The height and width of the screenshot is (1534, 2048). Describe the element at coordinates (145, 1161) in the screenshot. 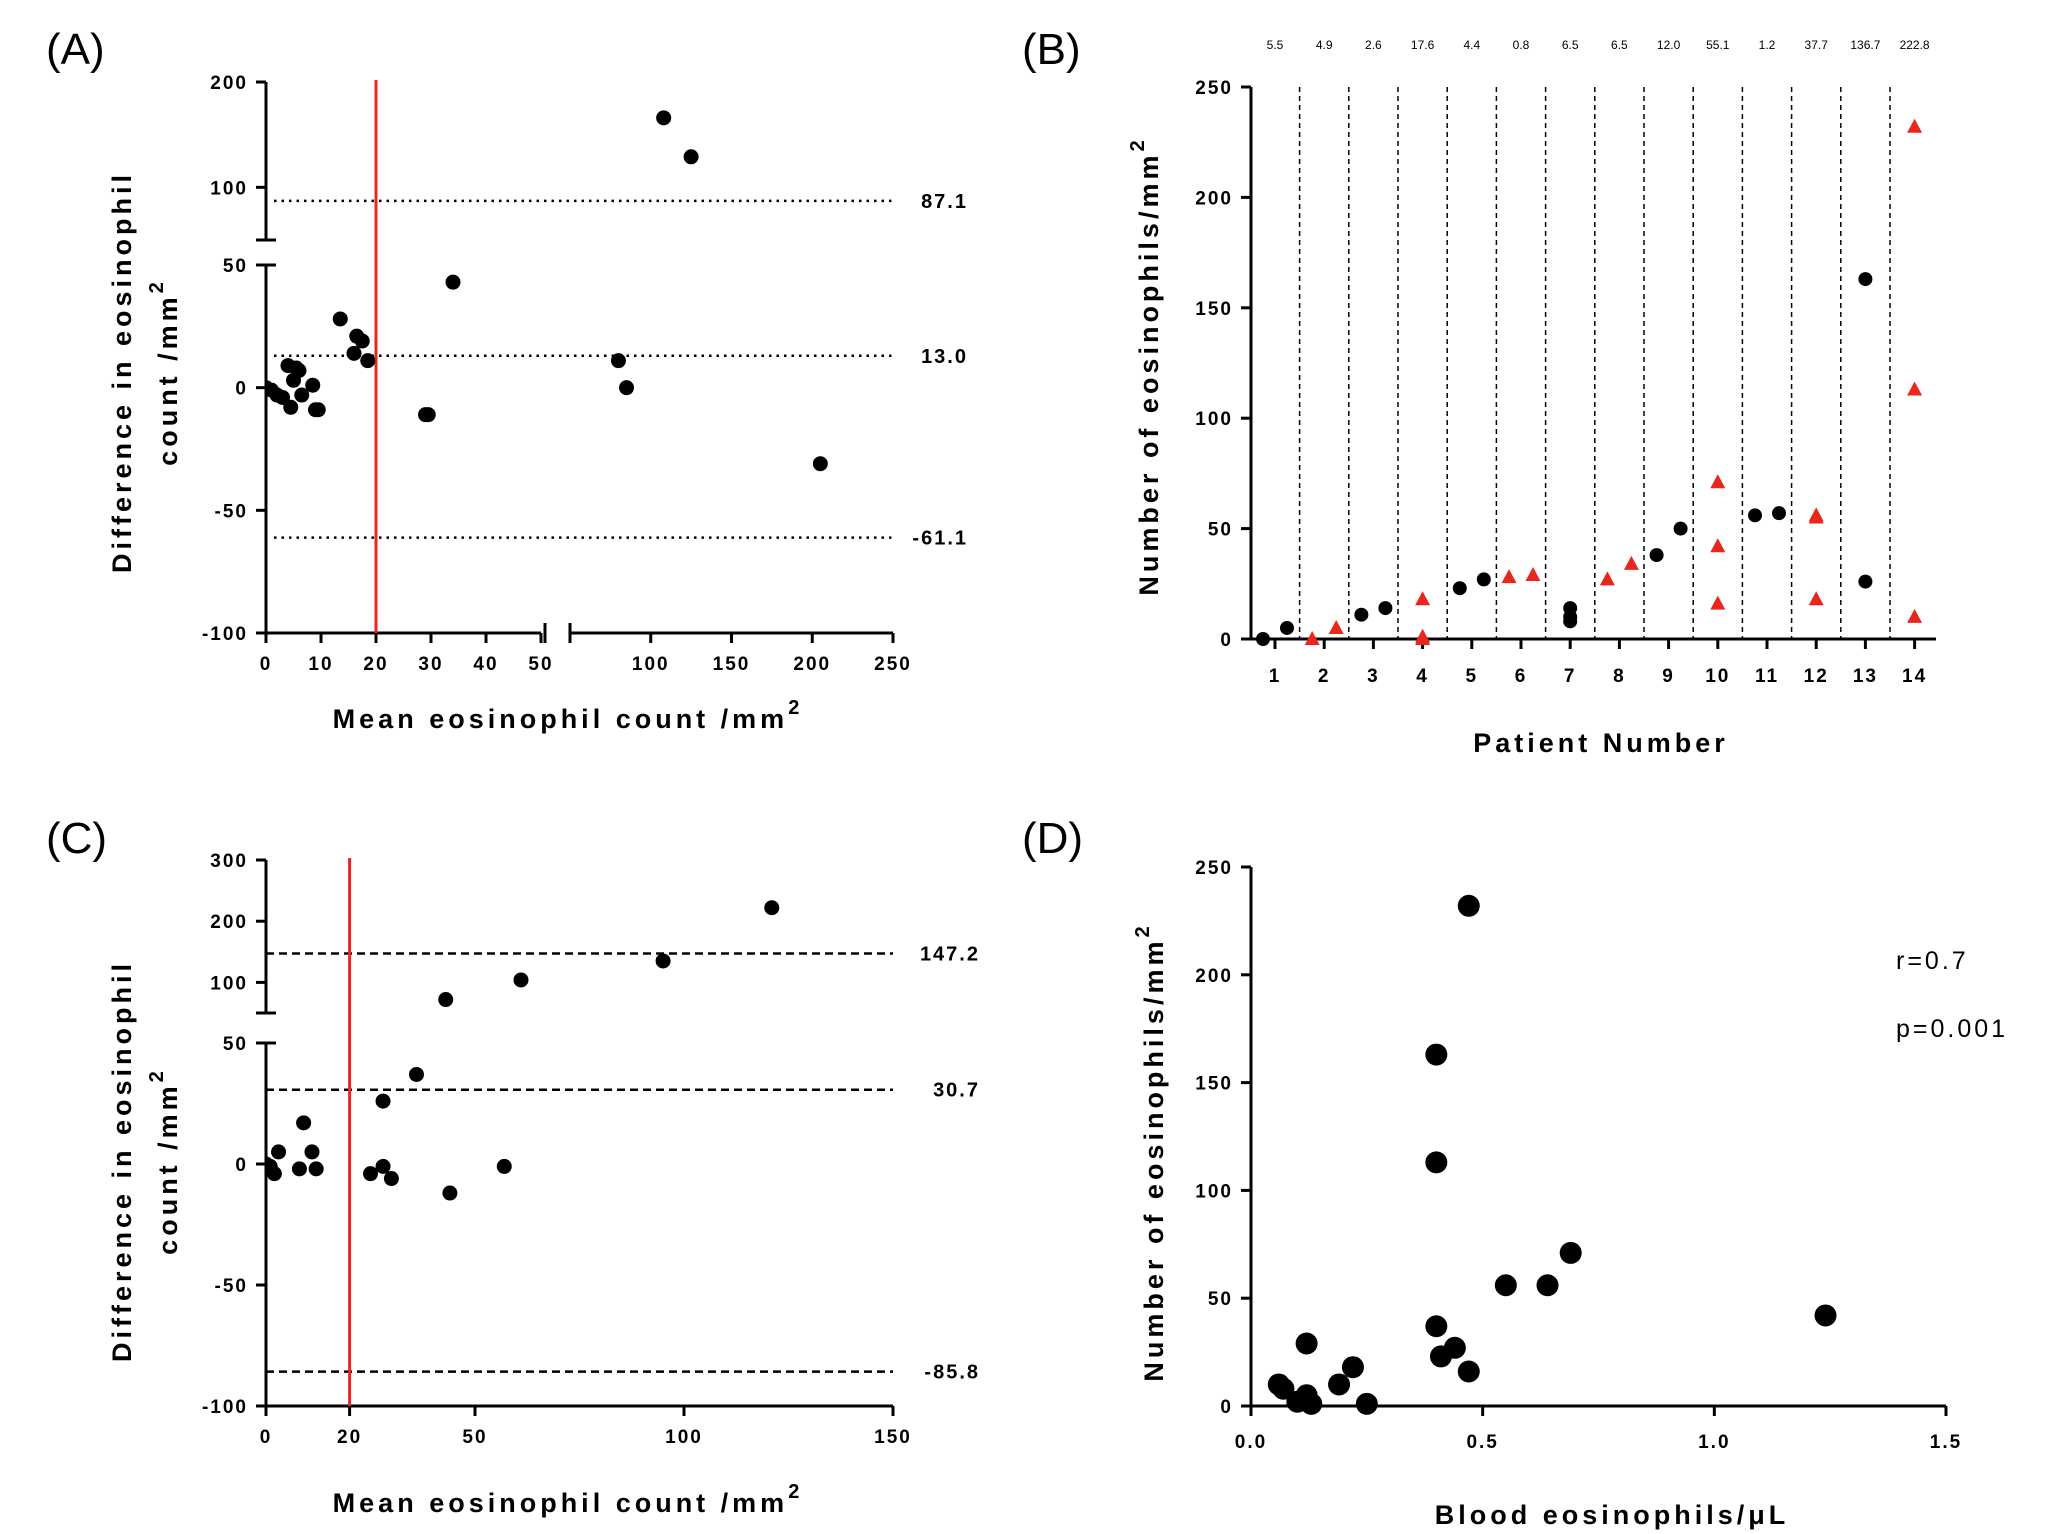

I see `panel-c-y-axis-label: Difference in eosinophil count /mm2` at that location.